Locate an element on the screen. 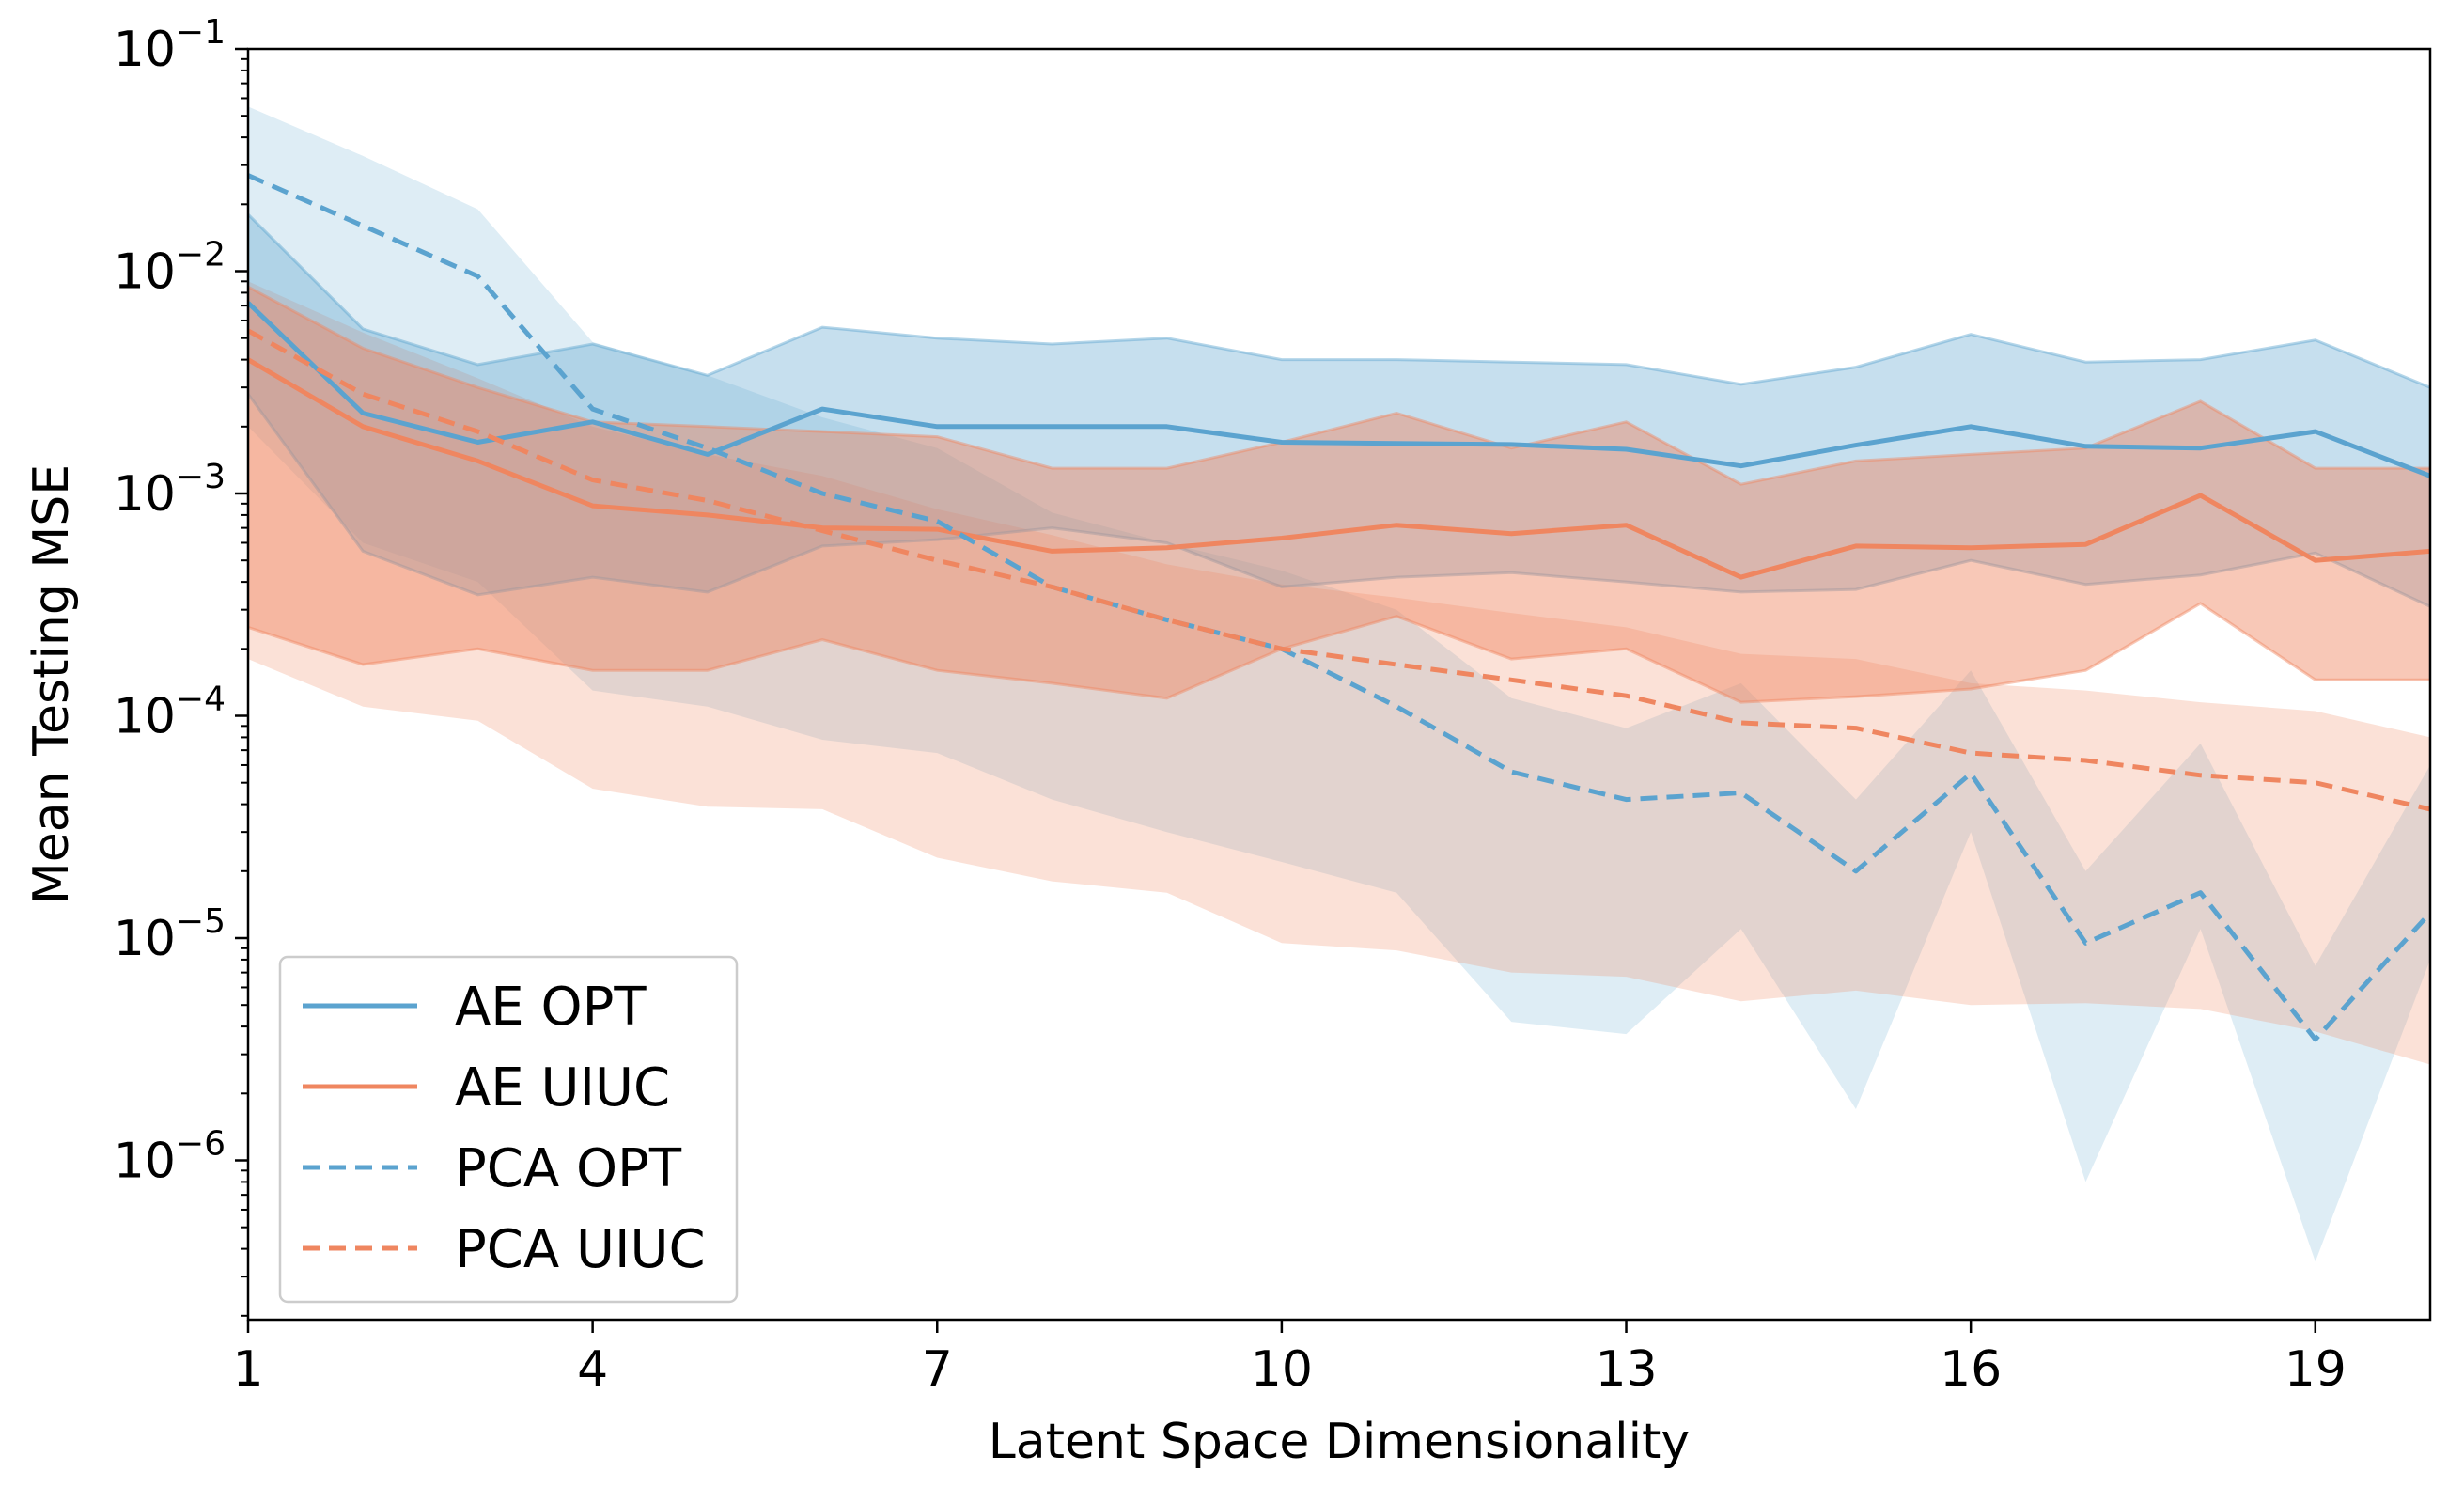 The height and width of the screenshot is (1503, 2464). x-axis-title: Latent Space Dimensionality is located at coordinates (1339, 1442).